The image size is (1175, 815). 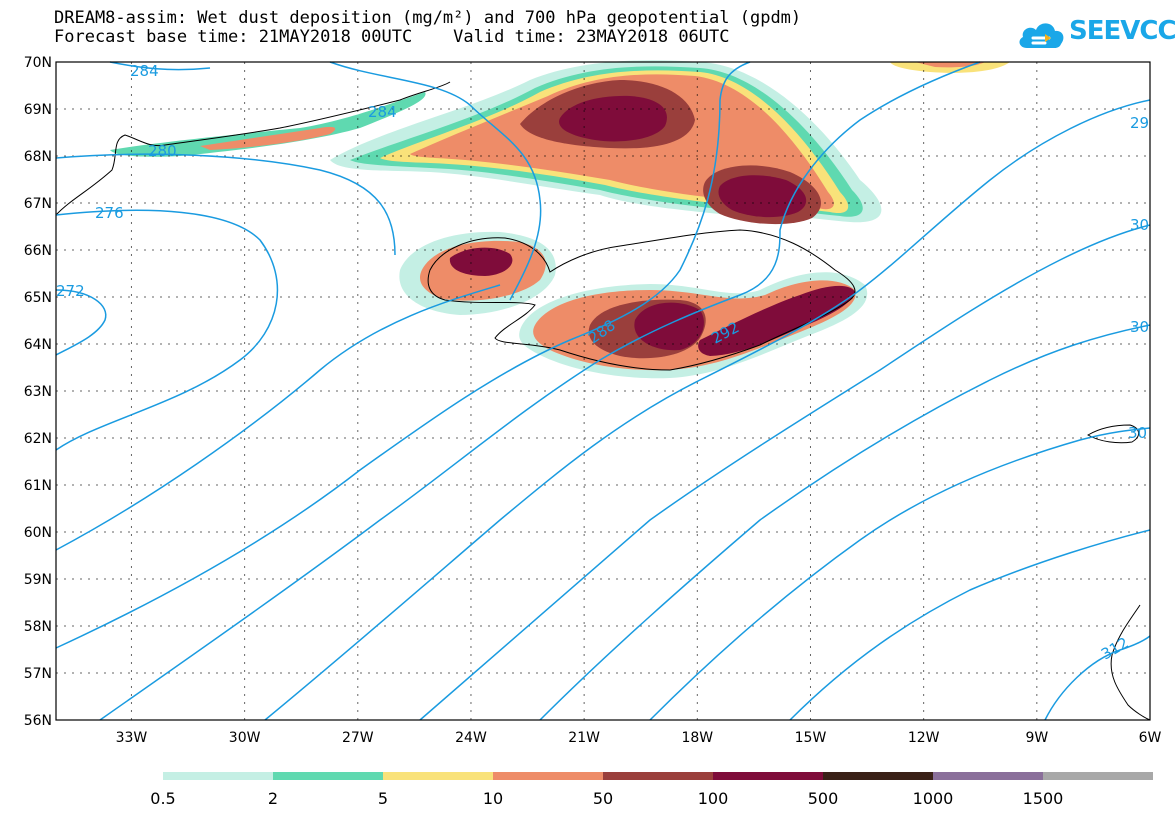 What do you see at coordinates (713, 798) in the screenshot?
I see `legend-label: 100` at bounding box center [713, 798].